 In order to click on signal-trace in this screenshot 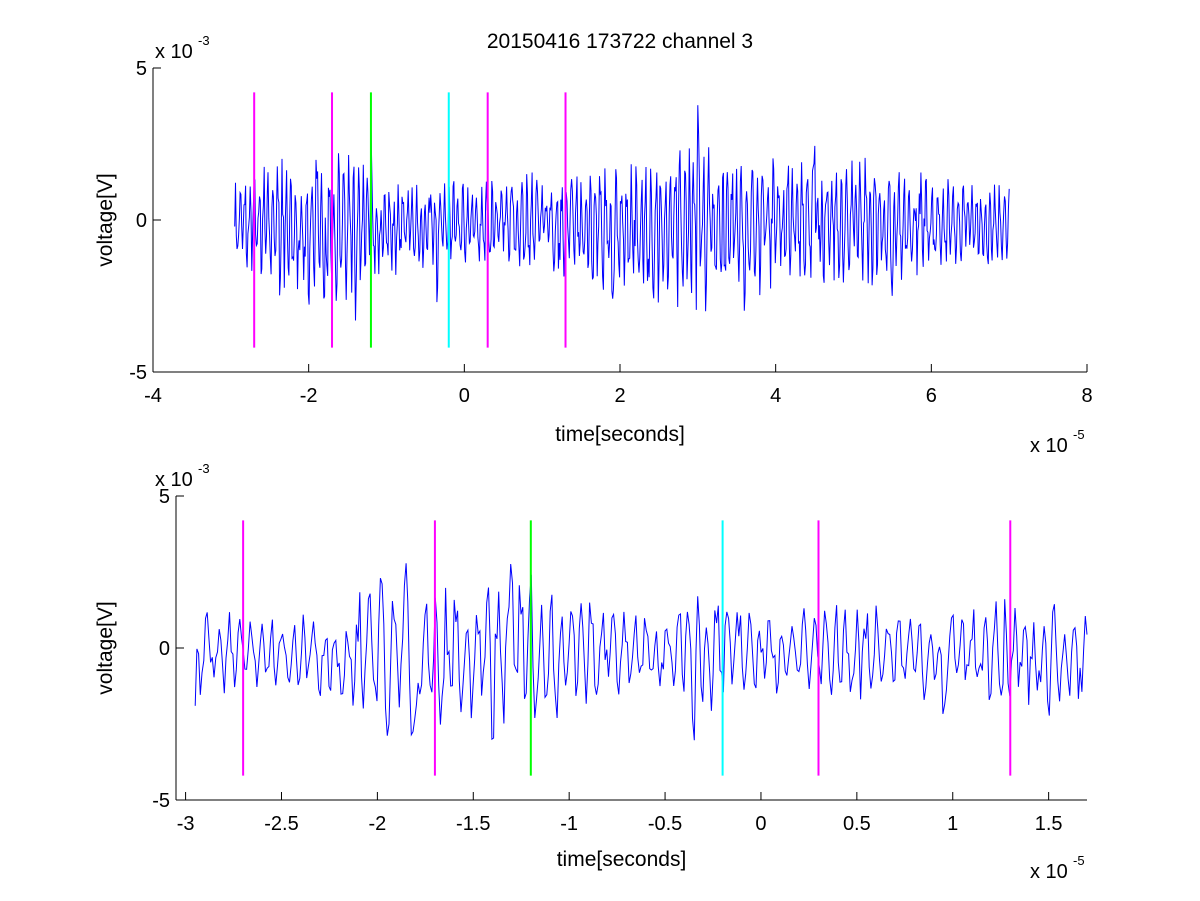, I will do `click(641, 652)`.